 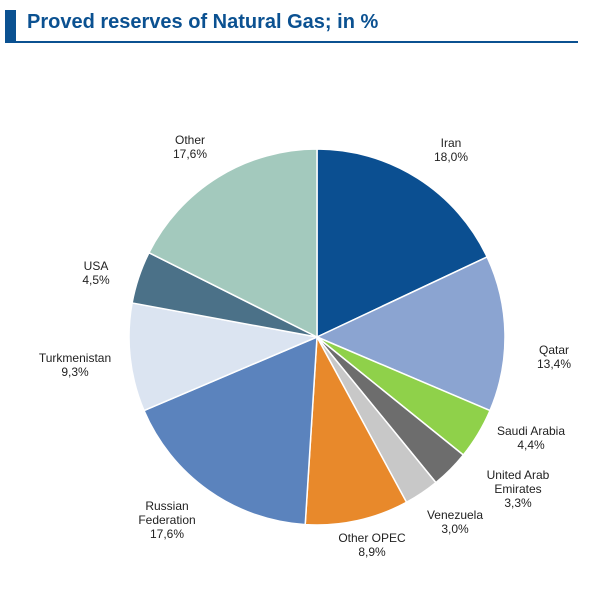 I want to click on pie-slice-turkmenistan, so click(x=223, y=357).